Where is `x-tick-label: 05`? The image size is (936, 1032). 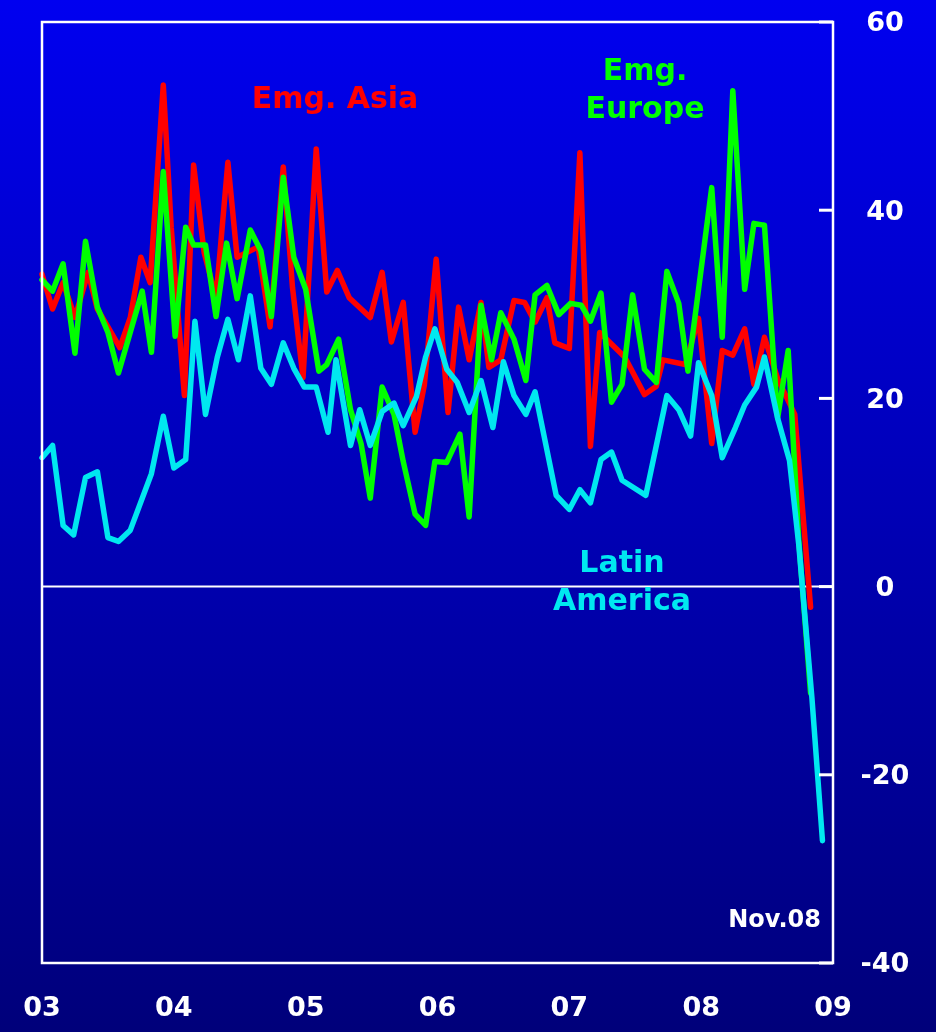
x-tick-label: 05 is located at coordinates (305, 1006).